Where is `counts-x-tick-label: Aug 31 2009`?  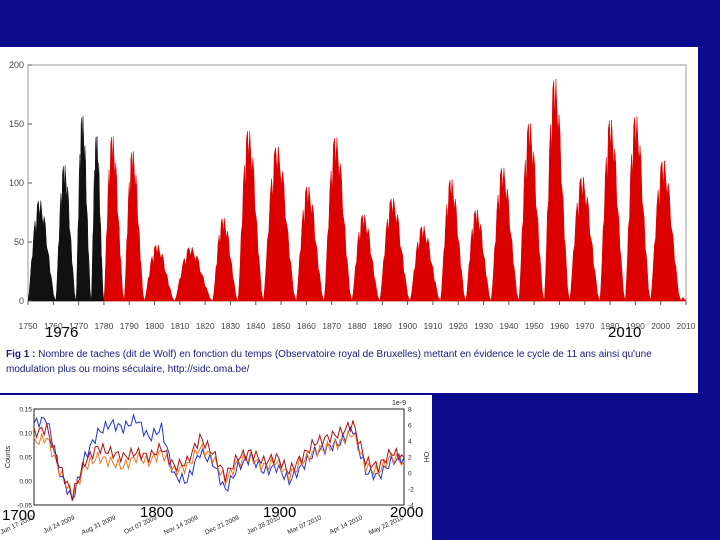 counts-x-tick-label: Aug 31 2009 is located at coordinates (99, 525).